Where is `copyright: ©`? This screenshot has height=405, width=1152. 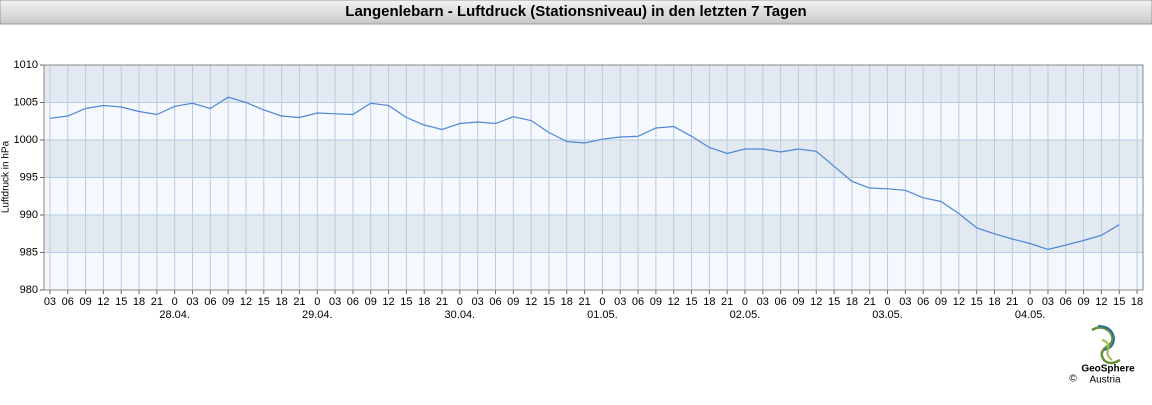 copyright: © is located at coordinates (1073, 379).